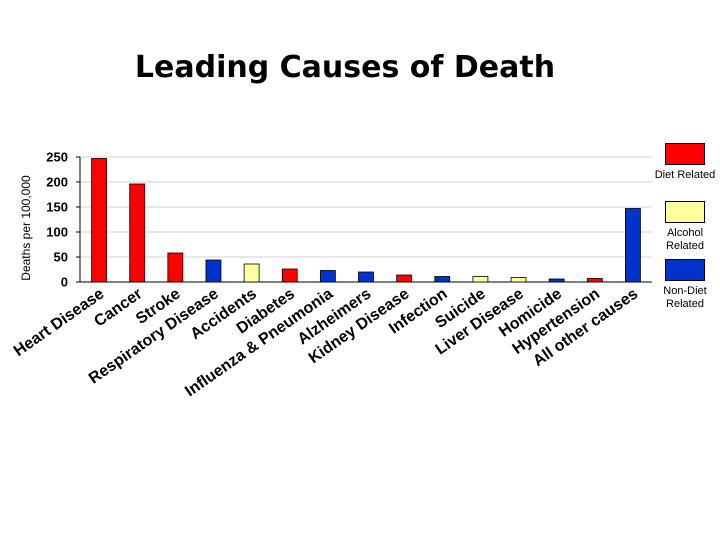 The image size is (720, 540). I want to click on bar-heart-disease, so click(99, 220).